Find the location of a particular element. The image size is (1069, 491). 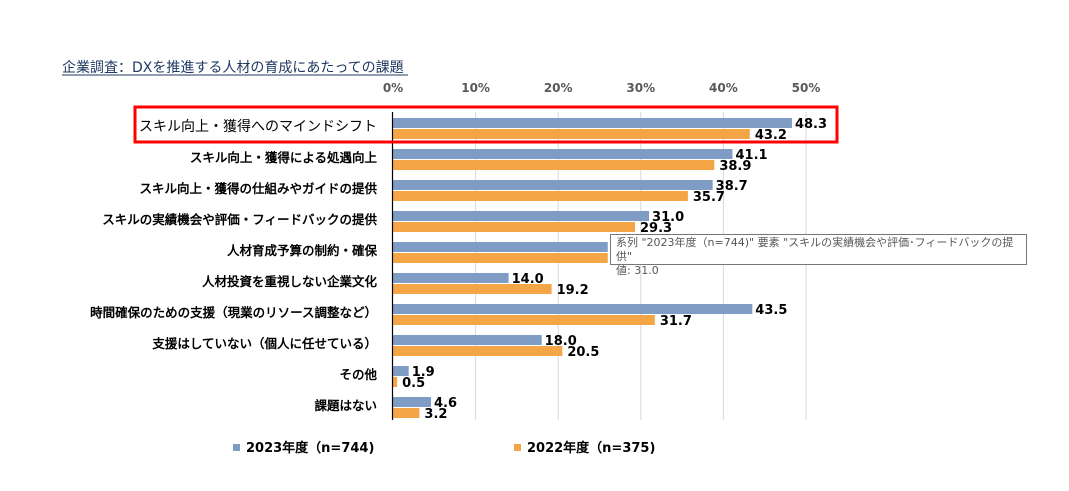

data-label: 38.7 is located at coordinates (732, 186).